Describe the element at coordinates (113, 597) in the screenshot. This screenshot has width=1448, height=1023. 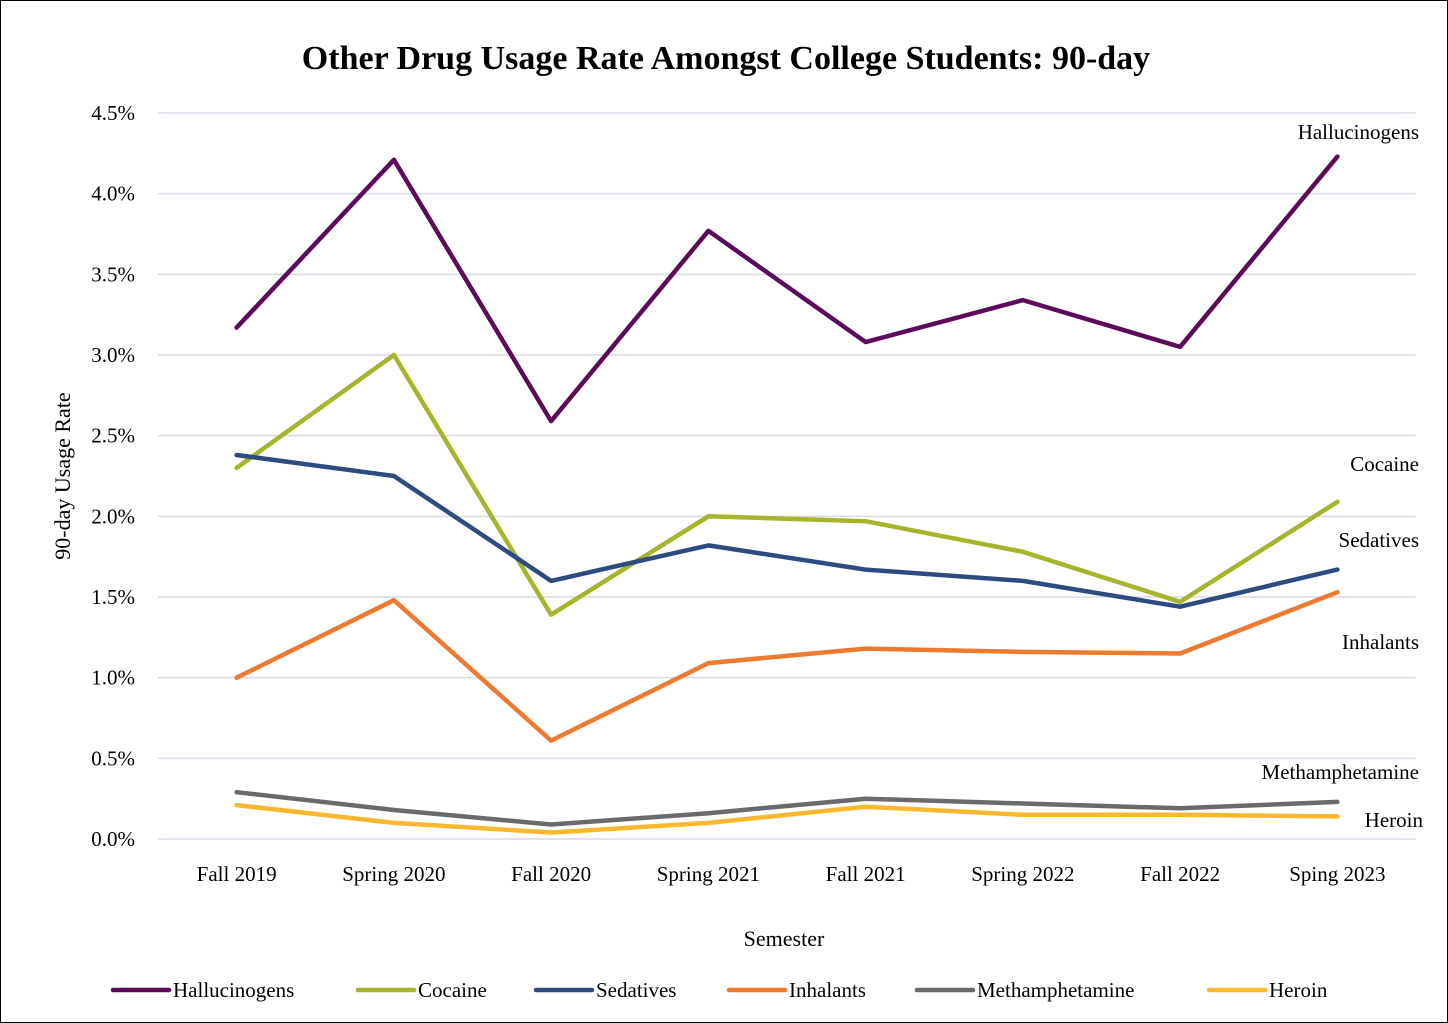
I see `y-tick-label: 1.5%` at that location.